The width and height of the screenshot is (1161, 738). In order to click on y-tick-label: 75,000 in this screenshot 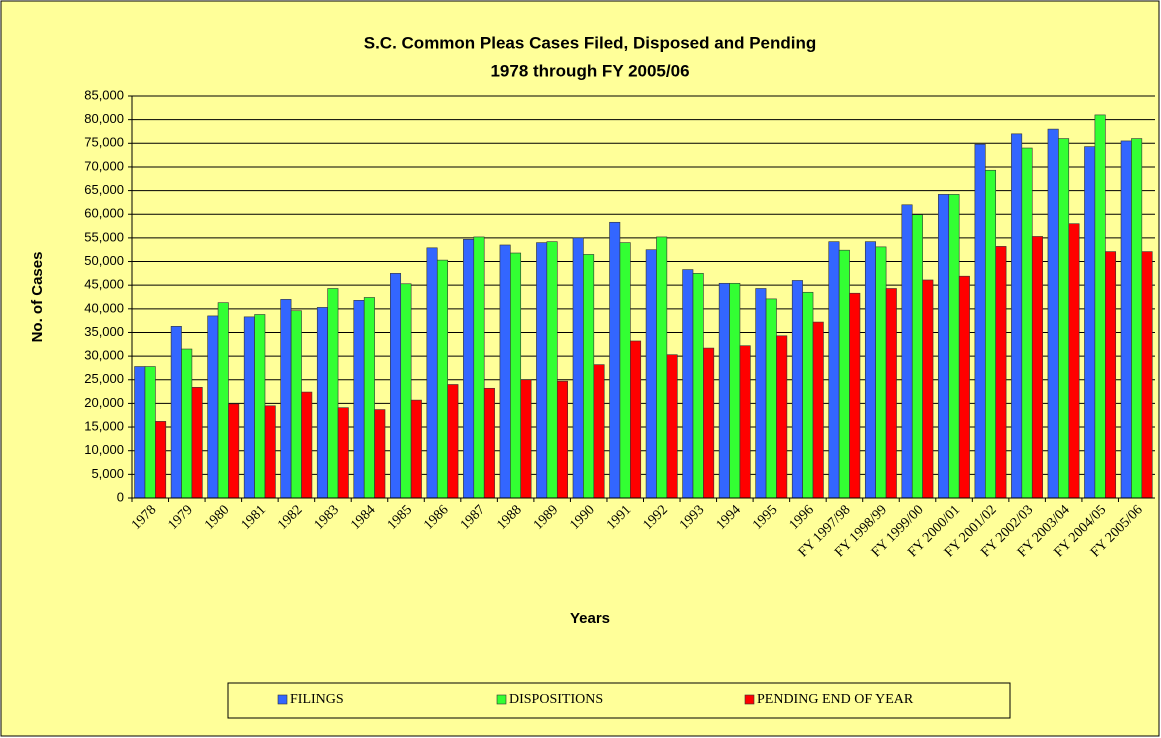, I will do `click(104, 142)`.